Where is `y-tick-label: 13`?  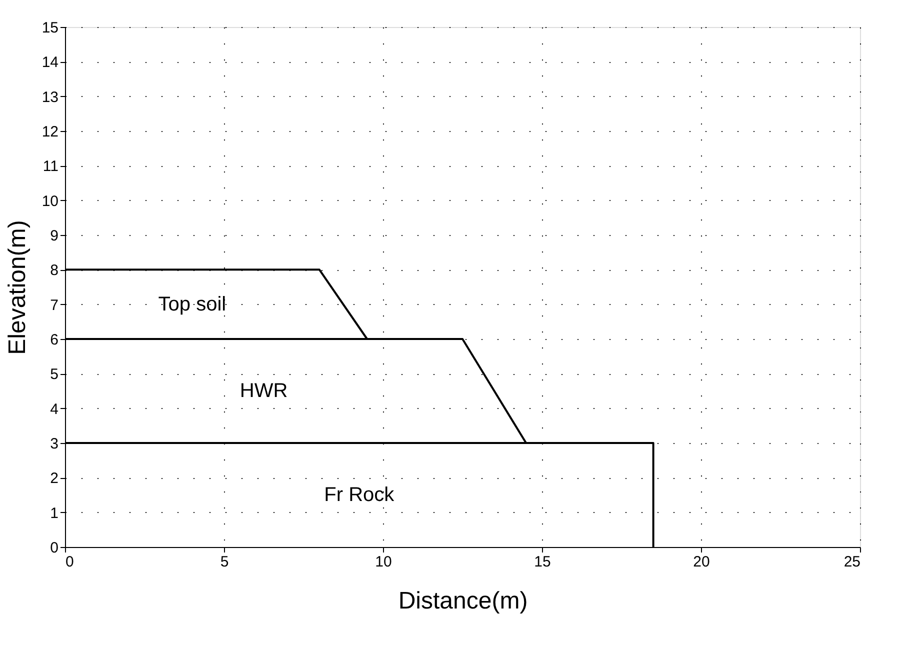 y-tick-label: 13 is located at coordinates (50, 97).